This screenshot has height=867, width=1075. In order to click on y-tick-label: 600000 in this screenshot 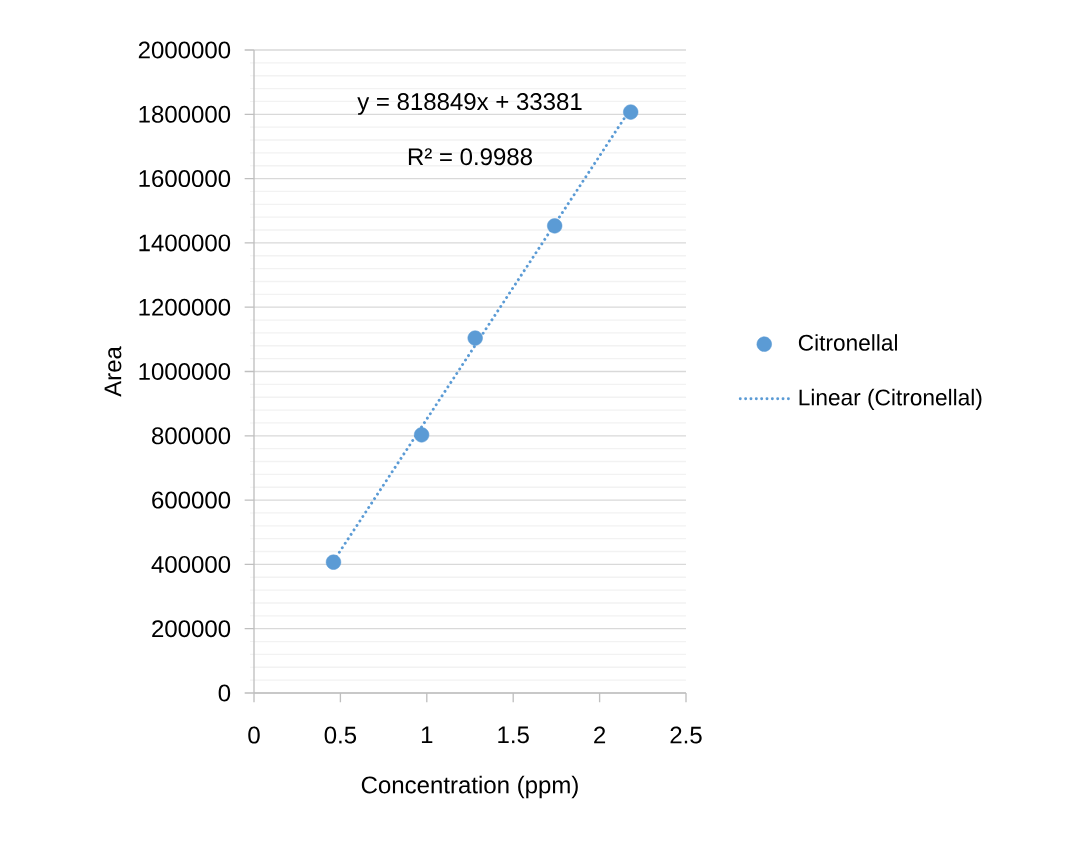, I will do `click(191, 500)`.